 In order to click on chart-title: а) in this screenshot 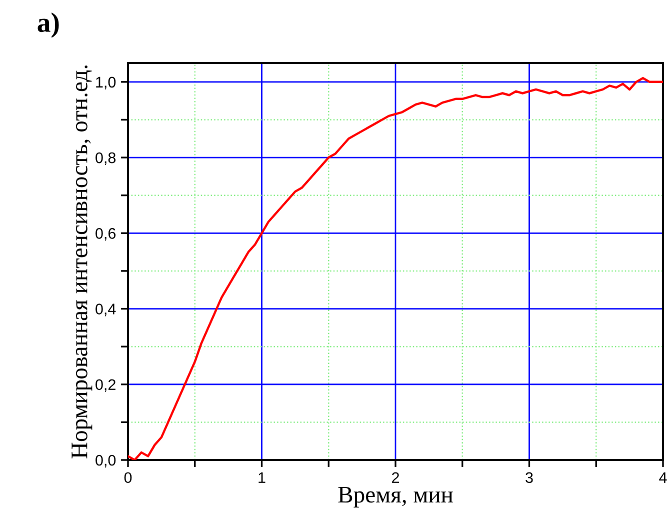, I will do `click(48, 25)`.